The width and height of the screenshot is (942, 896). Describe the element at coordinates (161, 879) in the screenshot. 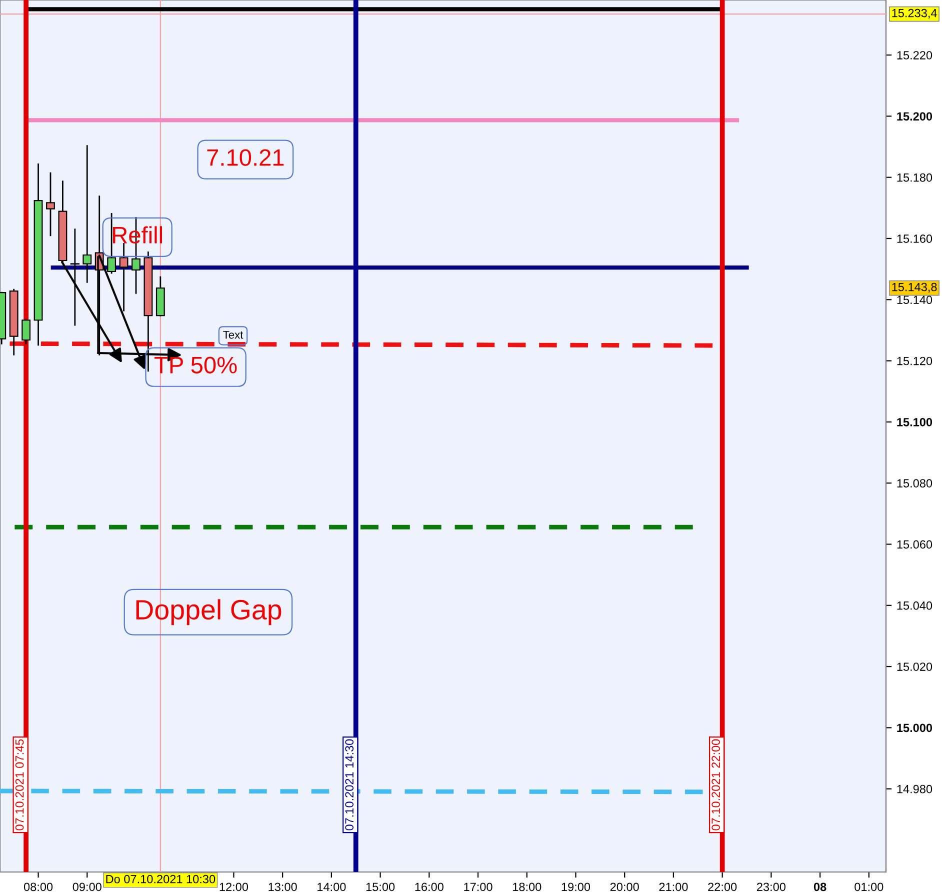

I see `ref-line-label: Do 07.10.2021 10:30` at that location.